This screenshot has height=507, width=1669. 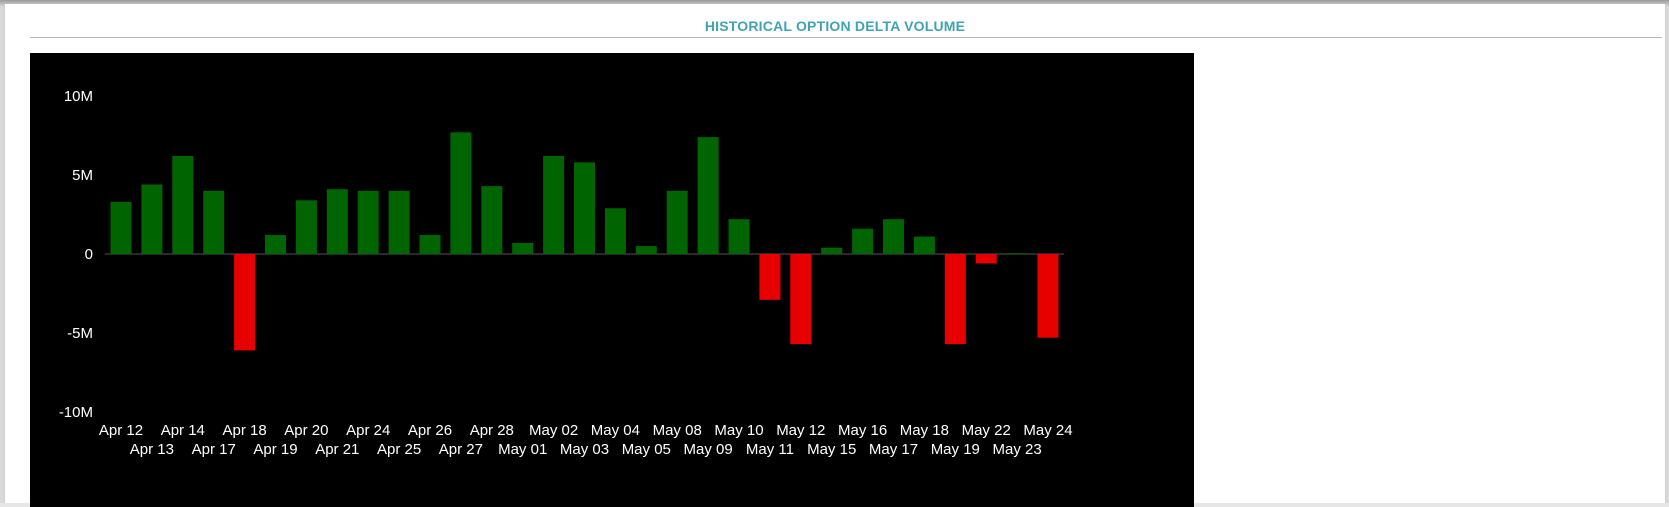 What do you see at coordinates (553, 430) in the screenshot?
I see `x-tick-label: May 02` at bounding box center [553, 430].